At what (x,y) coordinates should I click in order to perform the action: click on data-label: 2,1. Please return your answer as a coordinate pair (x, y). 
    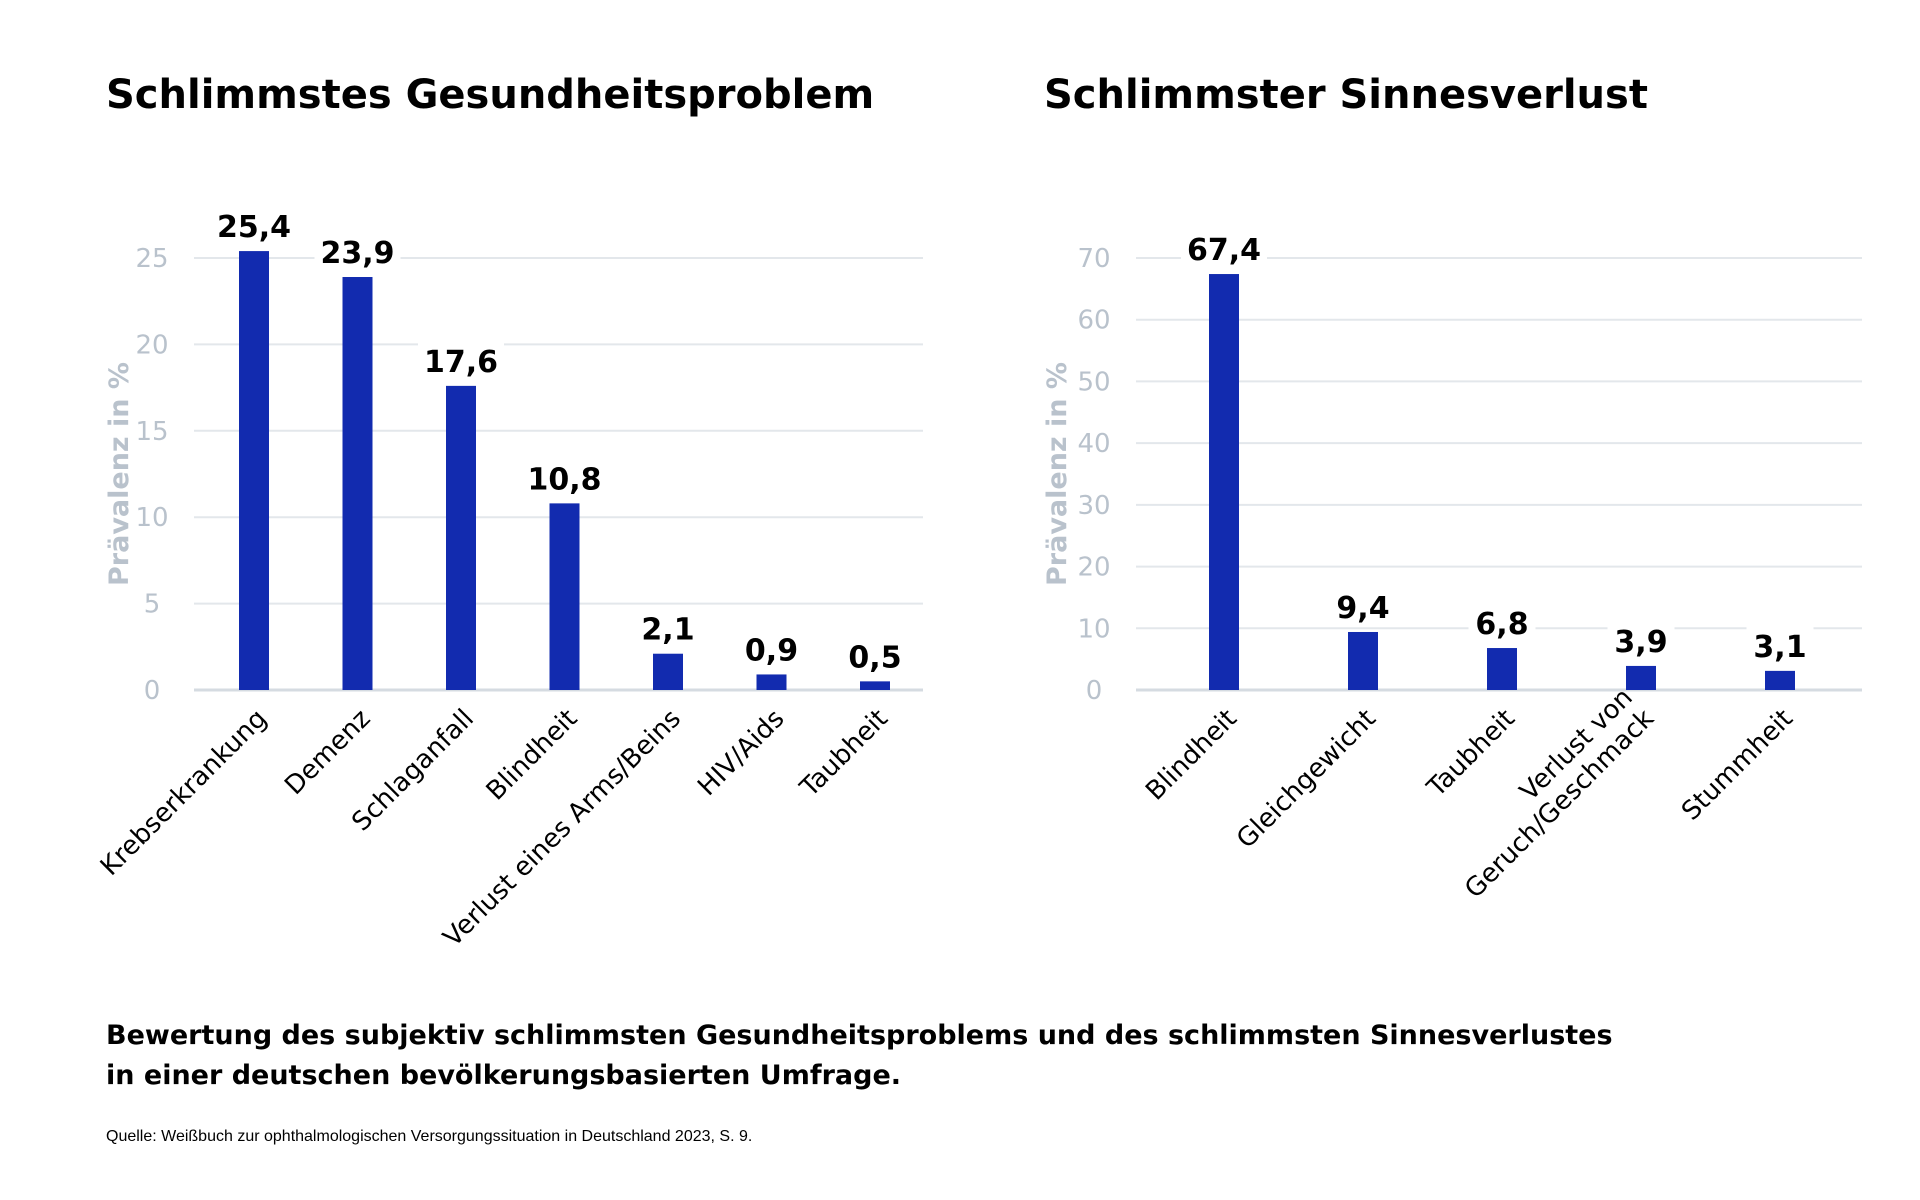
    Looking at the image, I should click on (667, 630).